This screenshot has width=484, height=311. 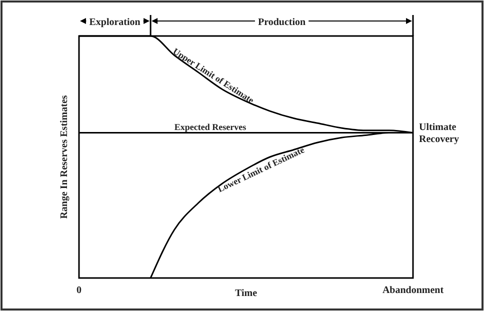 I want to click on x-tick-label: 0, so click(x=79, y=290).